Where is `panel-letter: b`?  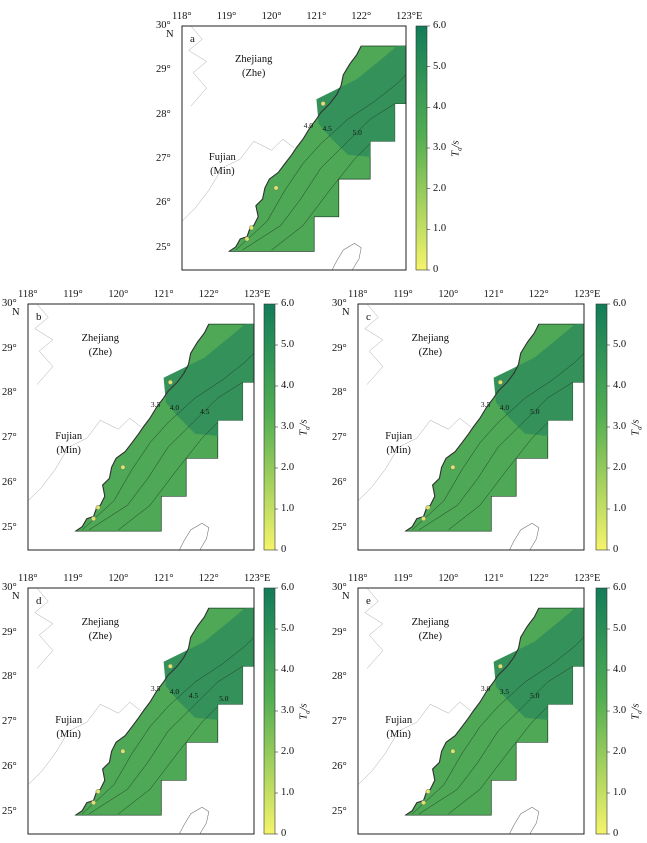
panel-letter: b is located at coordinates (39, 317).